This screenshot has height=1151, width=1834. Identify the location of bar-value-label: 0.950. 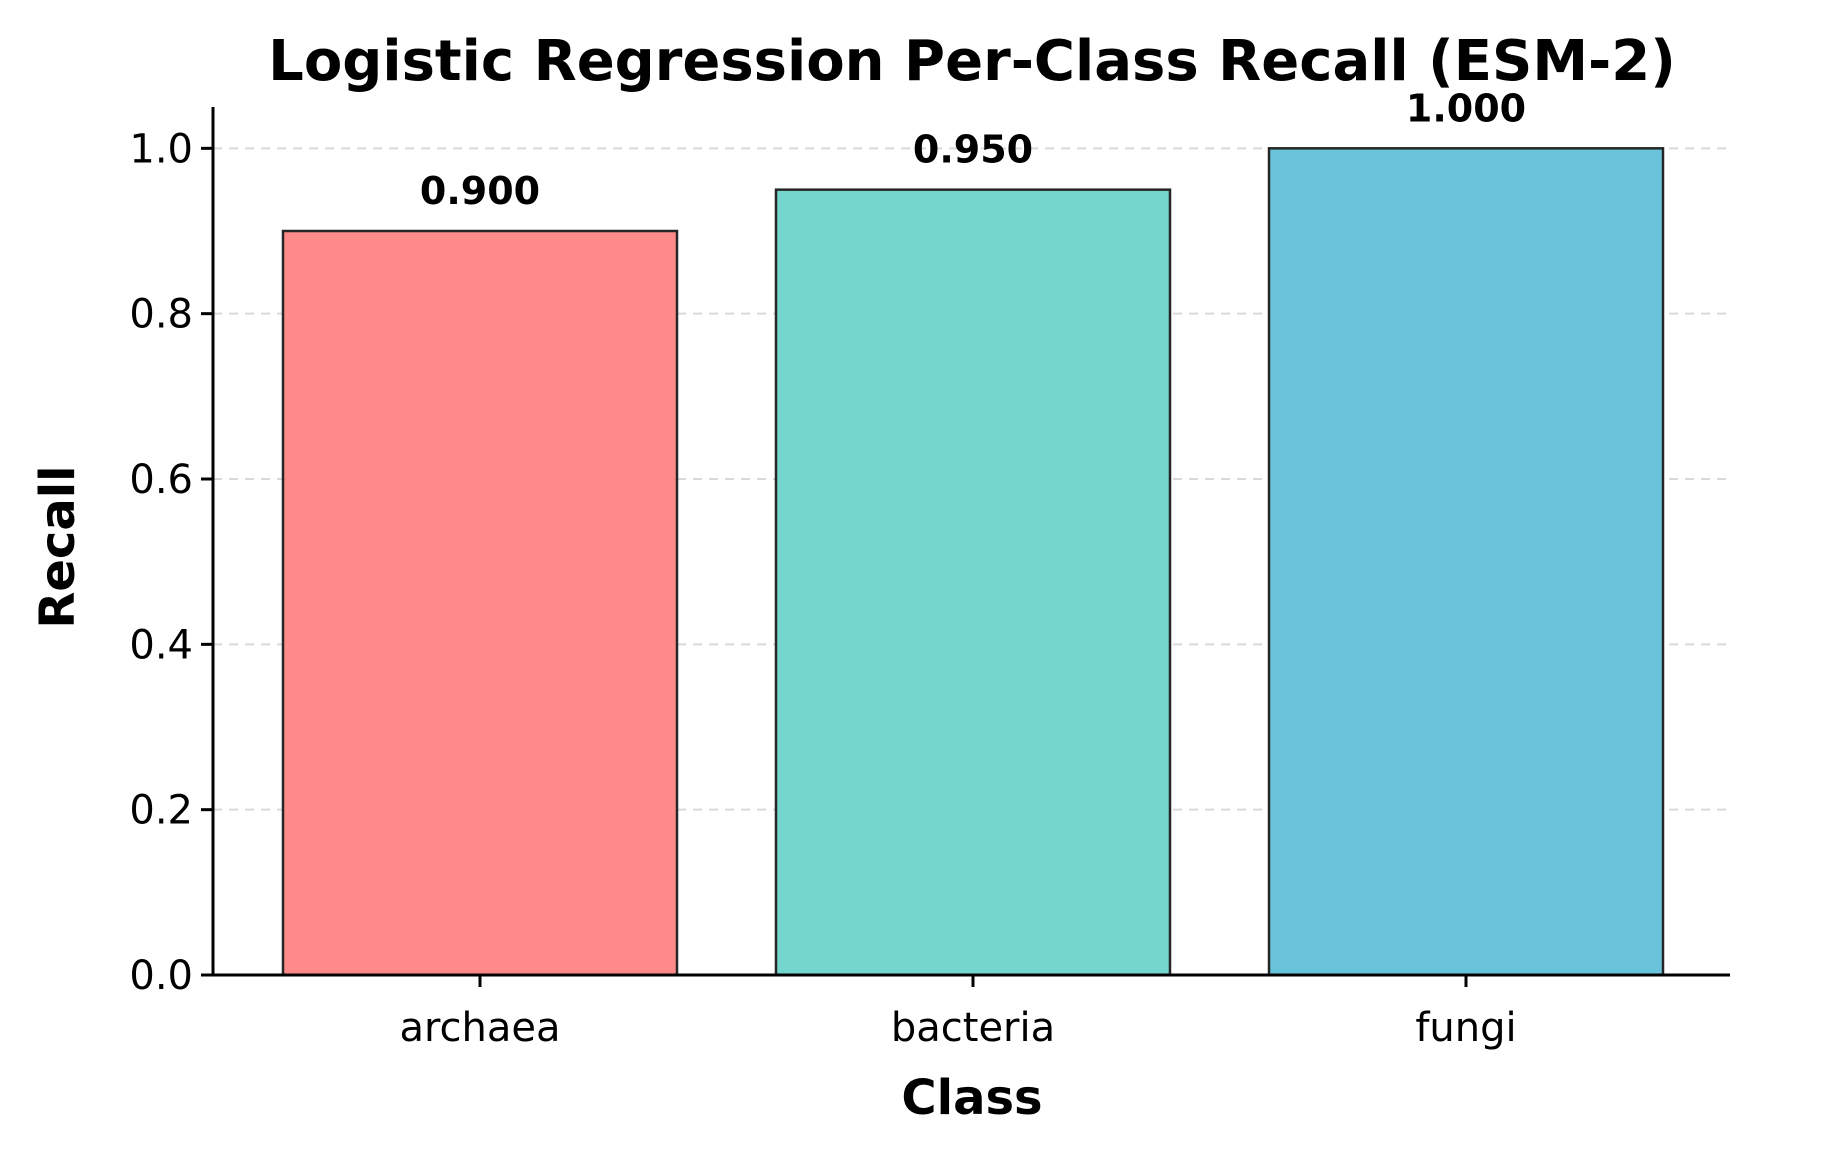
(973, 150).